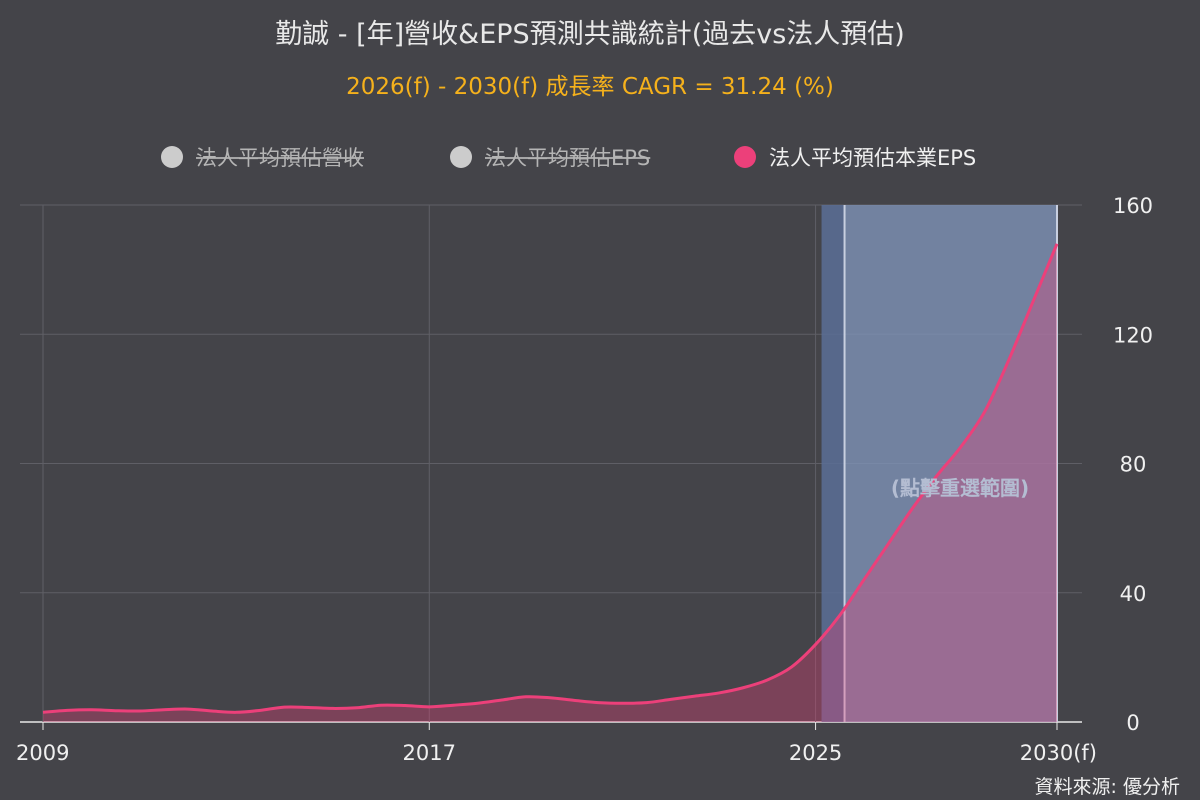 This screenshot has height=800, width=1200. I want to click on x-axis: 2009 2017 2025 2030(f), so click(556, 743).